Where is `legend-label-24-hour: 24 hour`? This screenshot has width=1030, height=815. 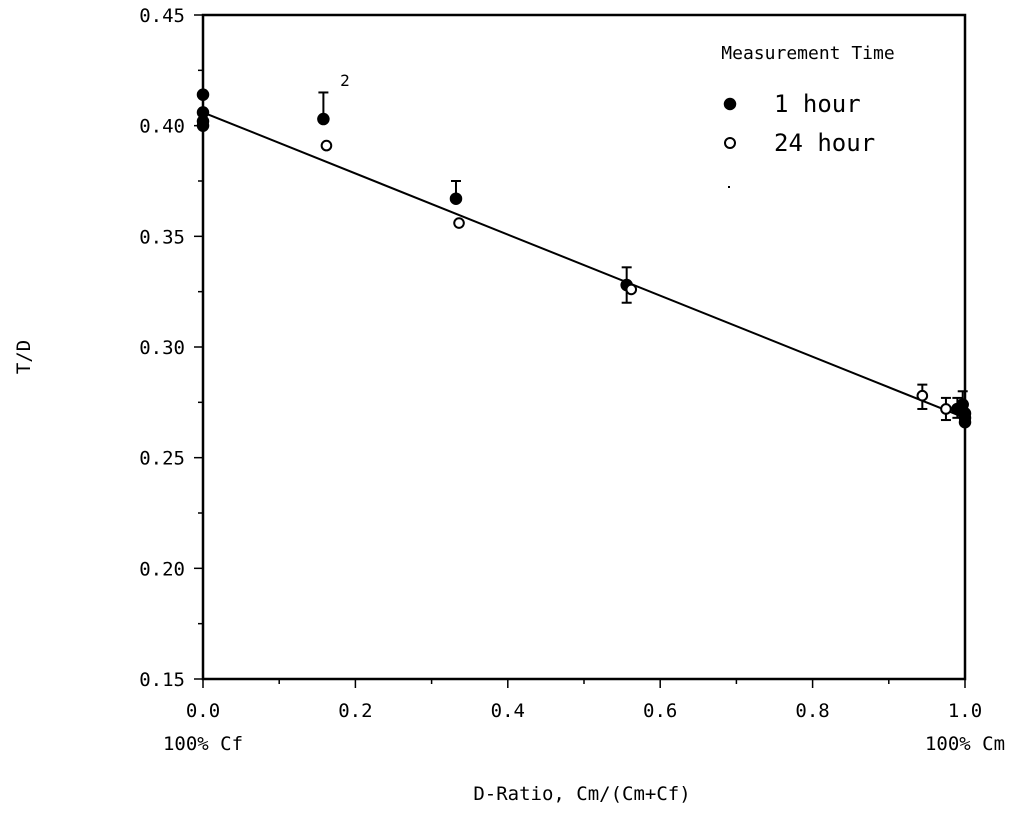
legend-label-24-hour: 24 hour is located at coordinates (824, 143).